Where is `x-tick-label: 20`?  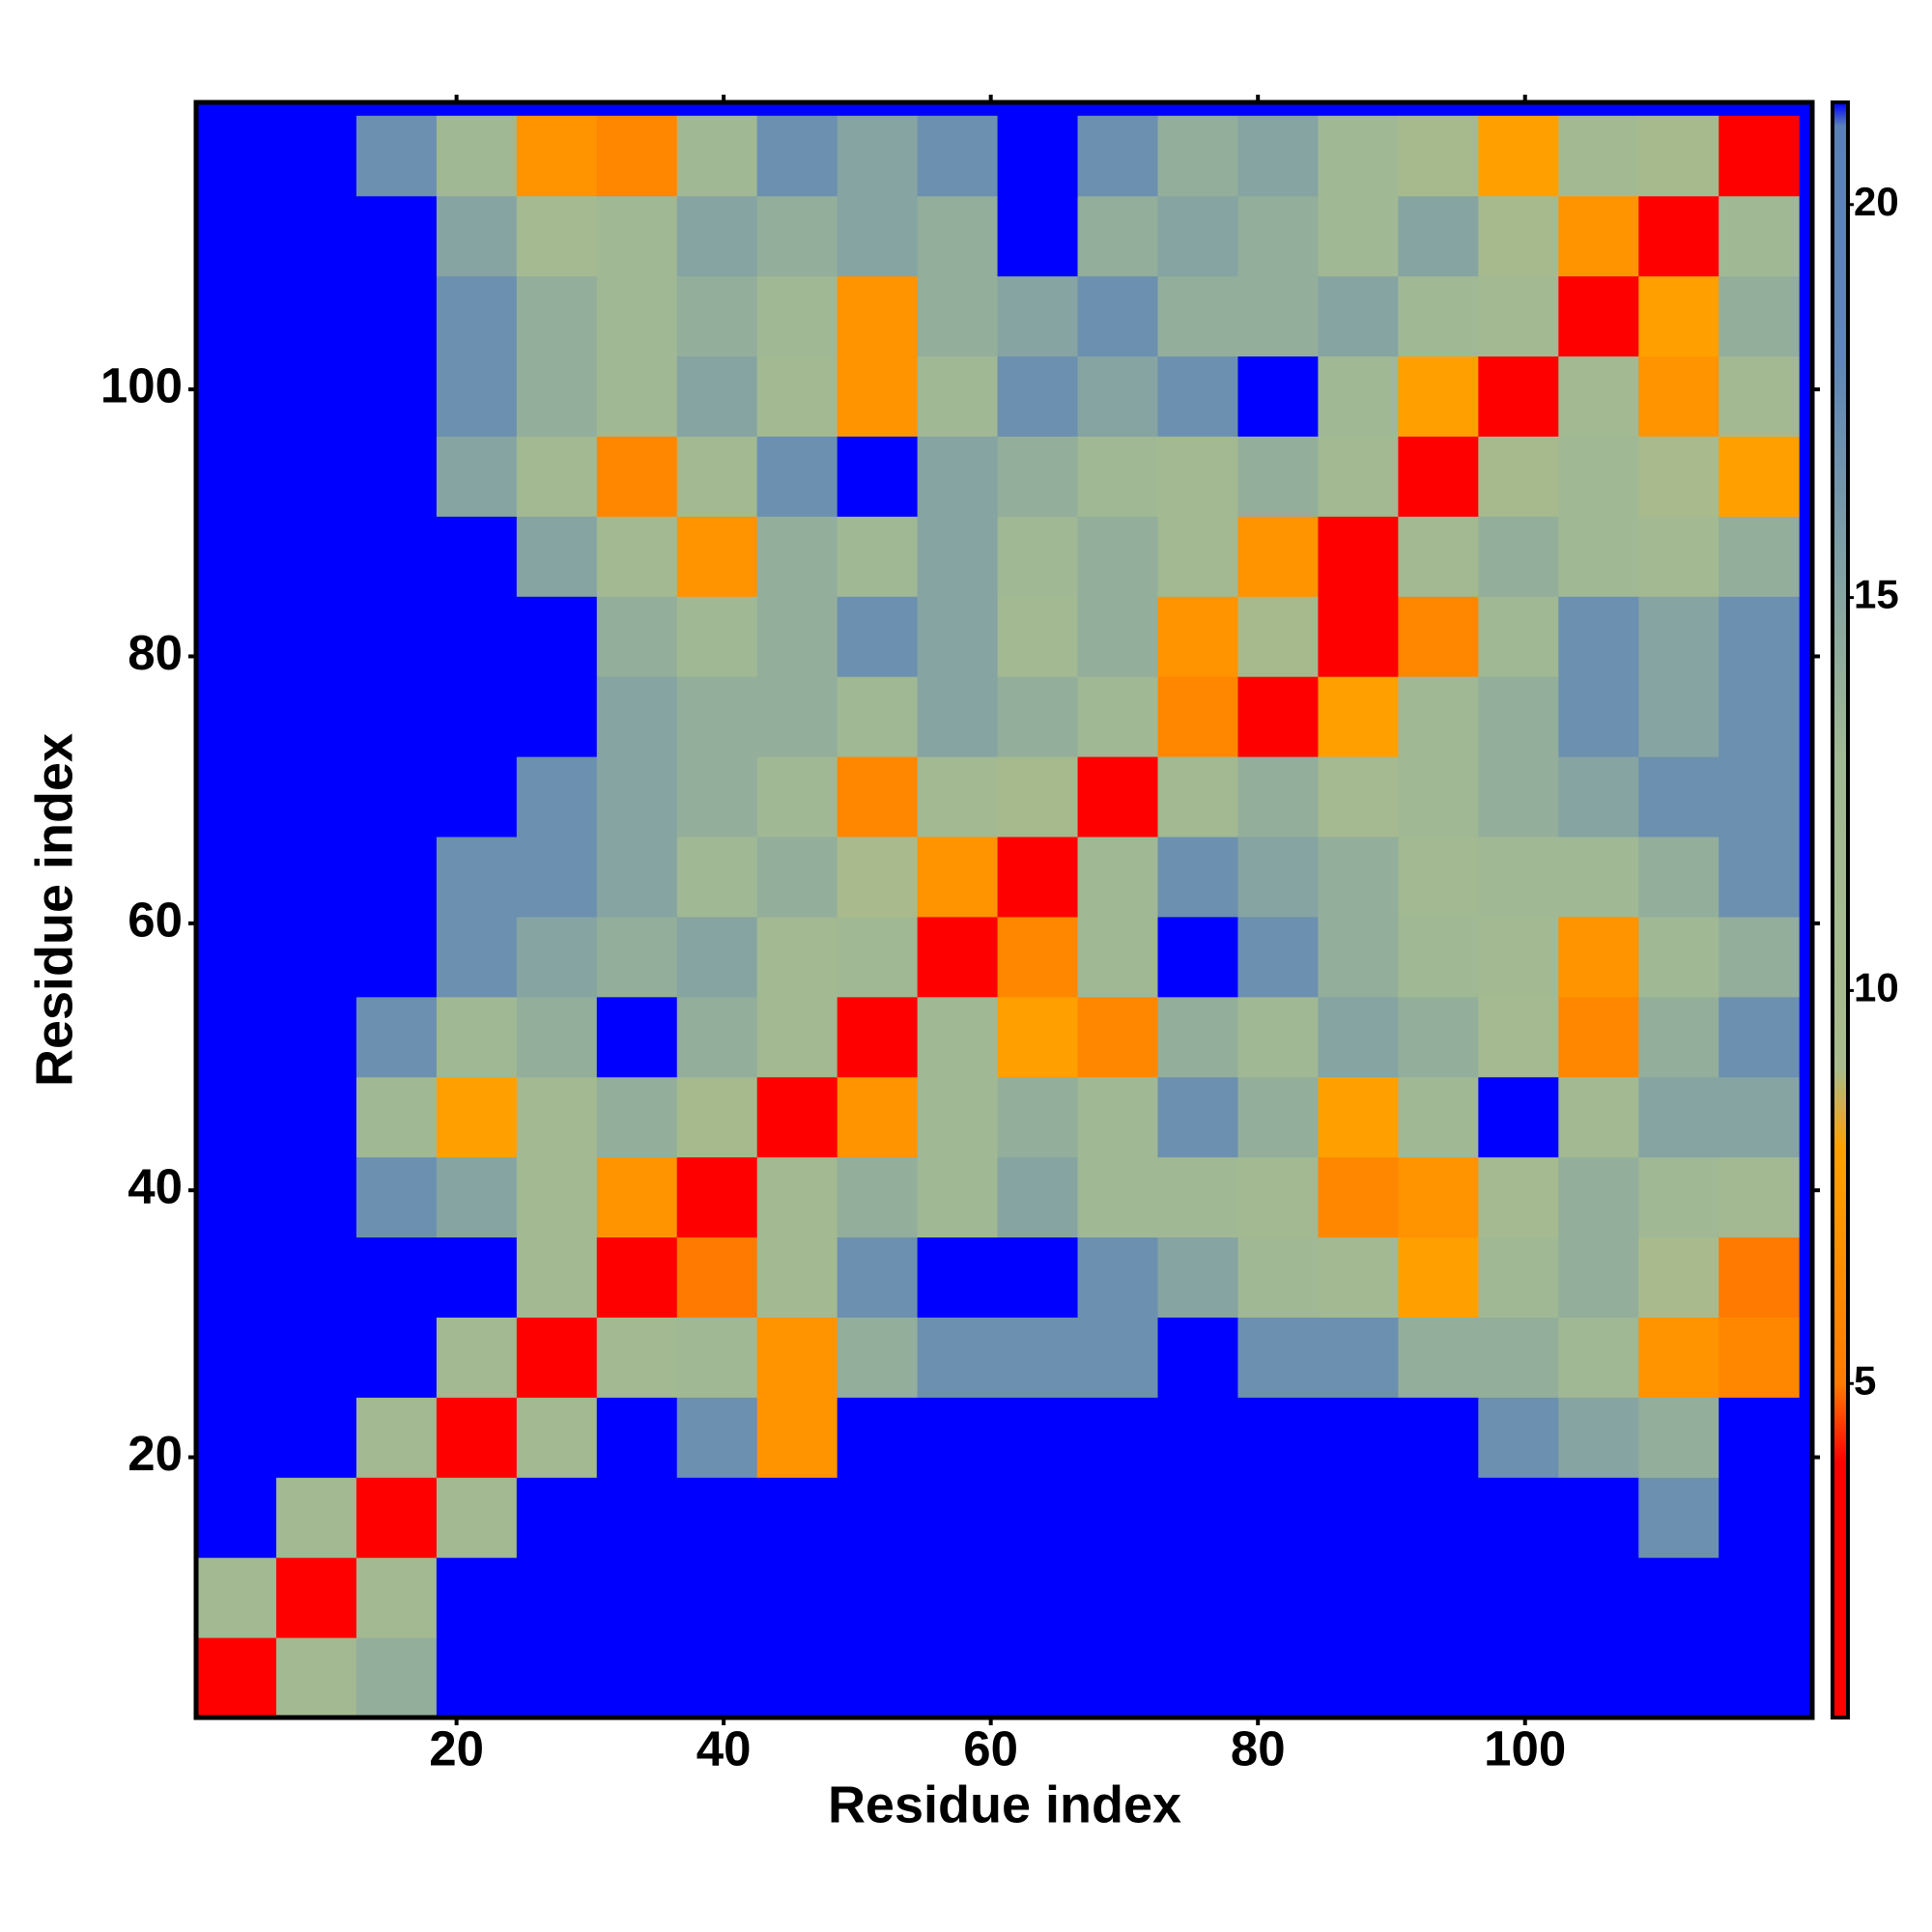
x-tick-label: 20 is located at coordinates (456, 1748).